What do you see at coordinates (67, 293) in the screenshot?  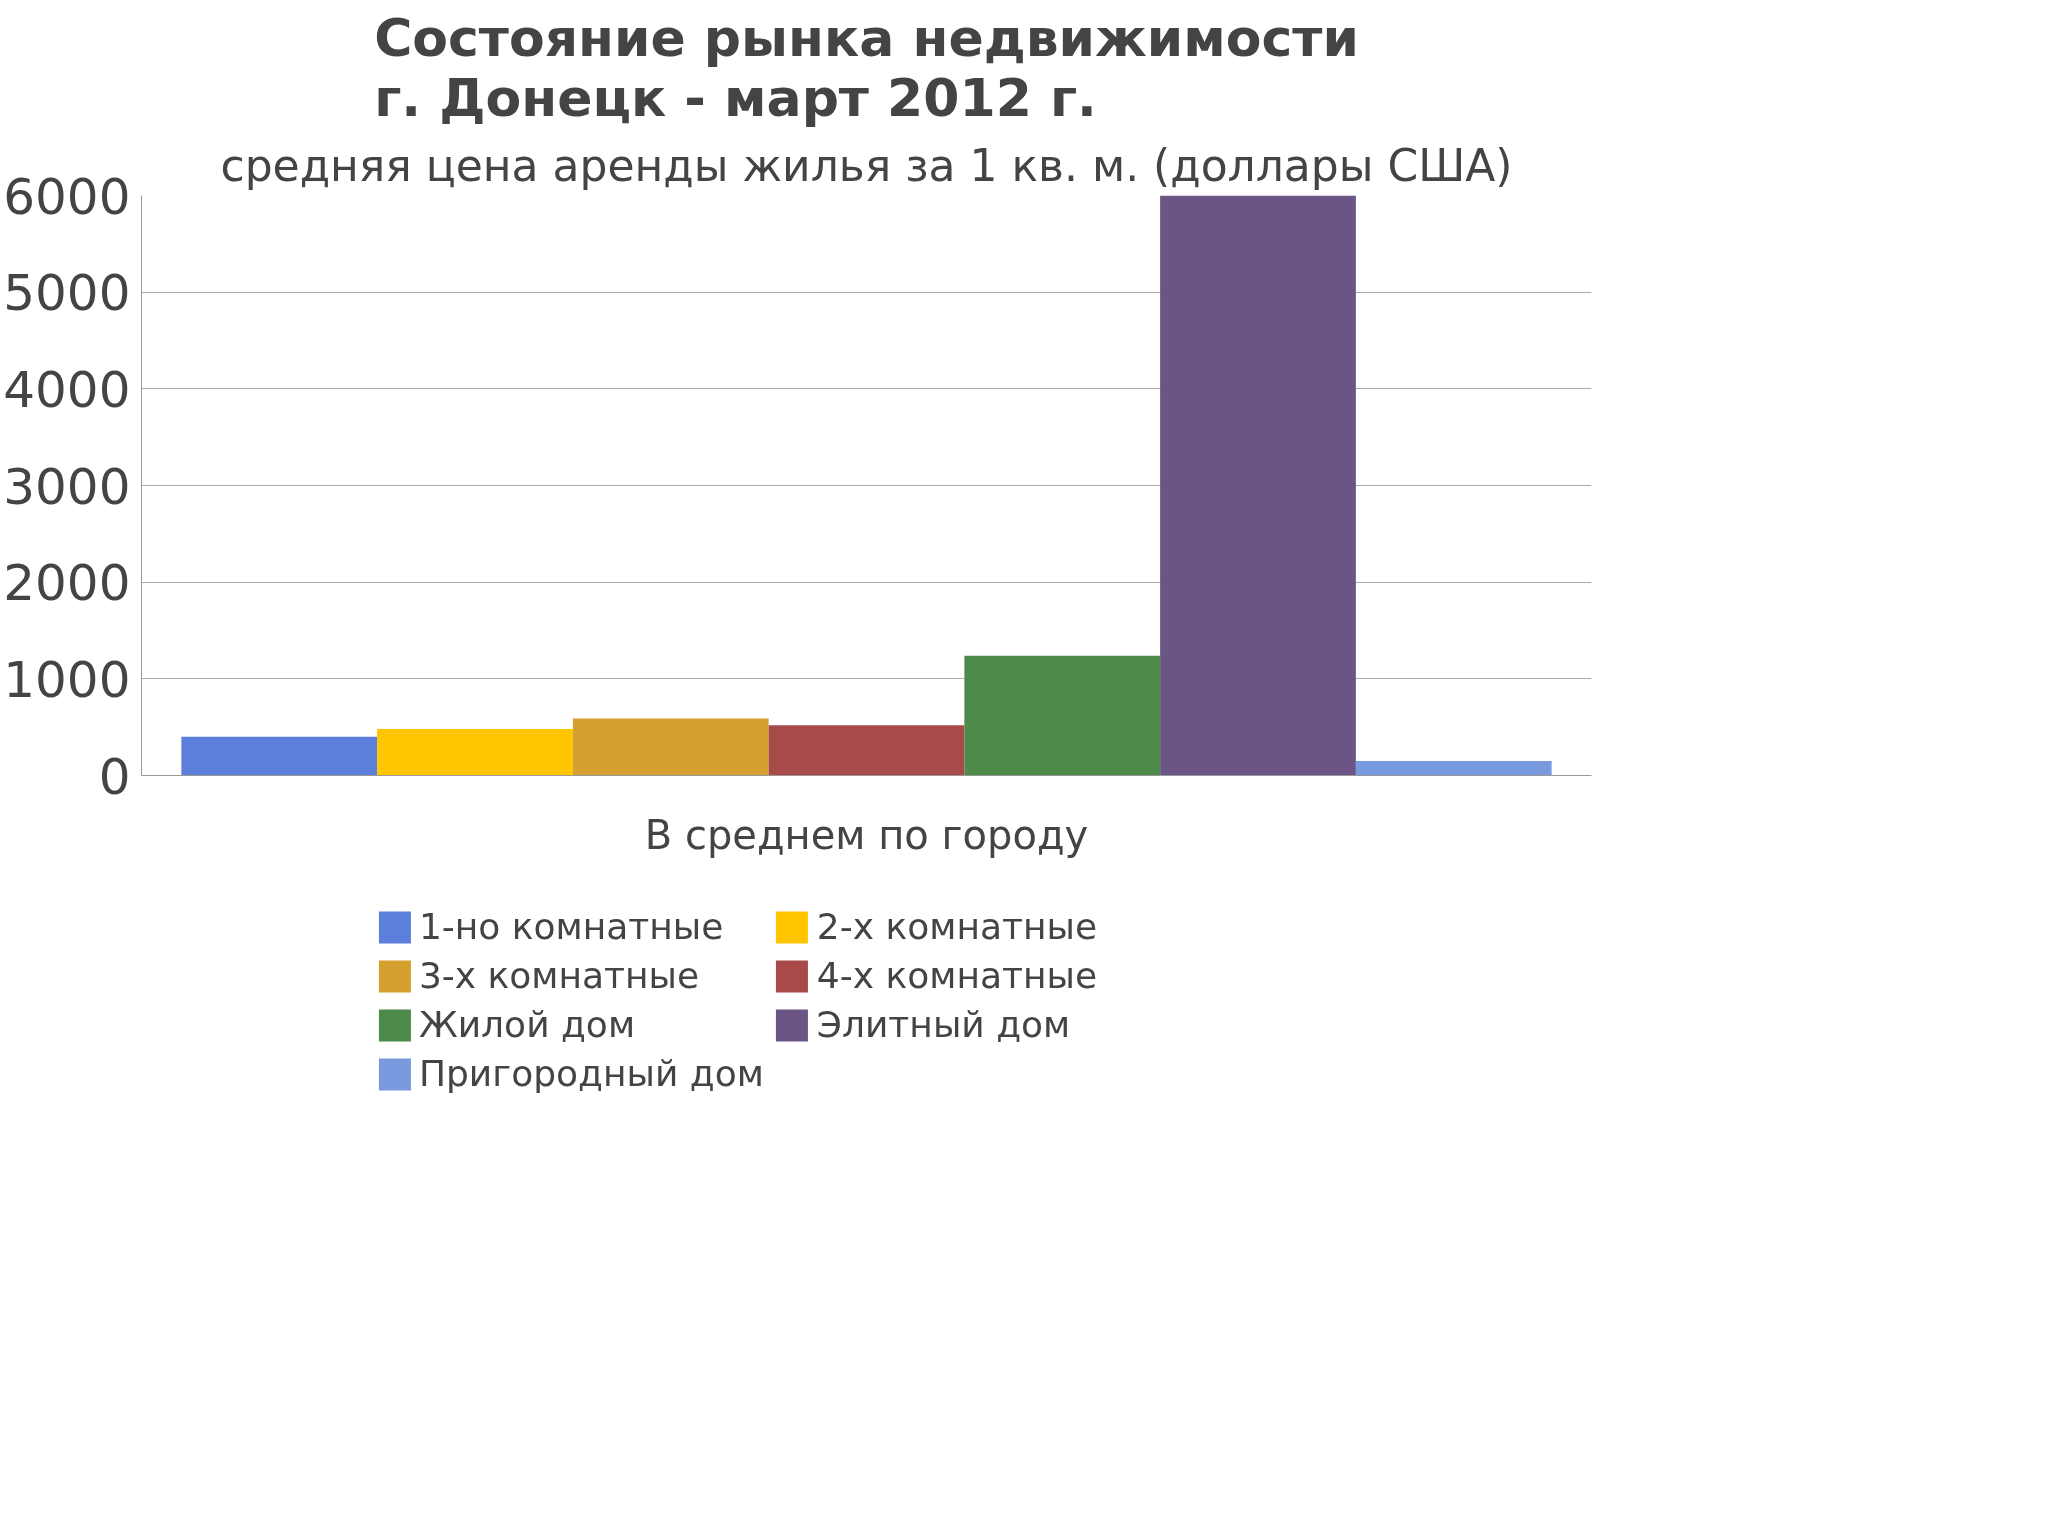 I see `y-tick-label: 5000` at bounding box center [67, 293].